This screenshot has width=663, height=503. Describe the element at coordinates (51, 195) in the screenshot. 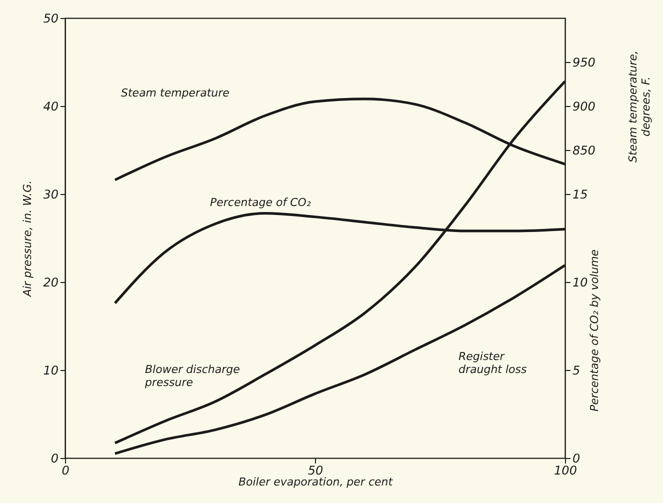

I see `y-tick-label: 30` at that location.